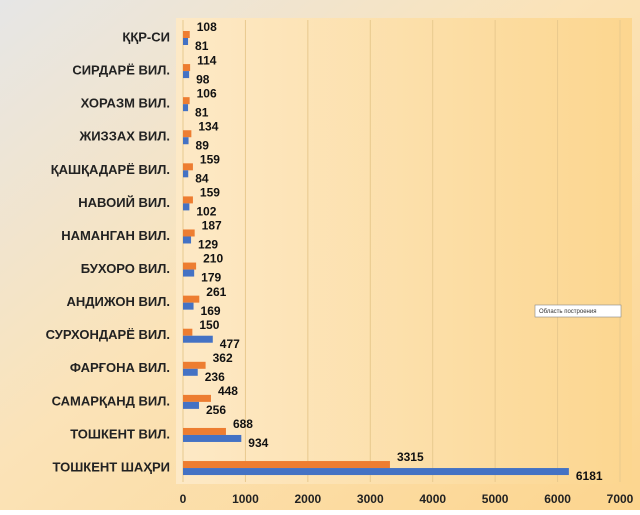 This screenshot has height=515, width=640. Describe the element at coordinates (589, 476) in the screenshot. I see `data-label: 6181` at that location.